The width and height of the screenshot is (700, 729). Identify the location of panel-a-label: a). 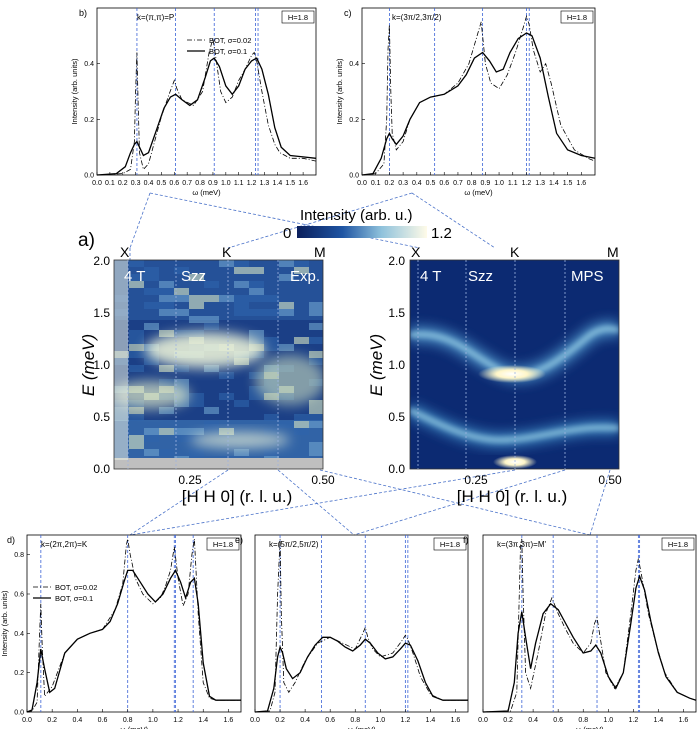
(86, 240).